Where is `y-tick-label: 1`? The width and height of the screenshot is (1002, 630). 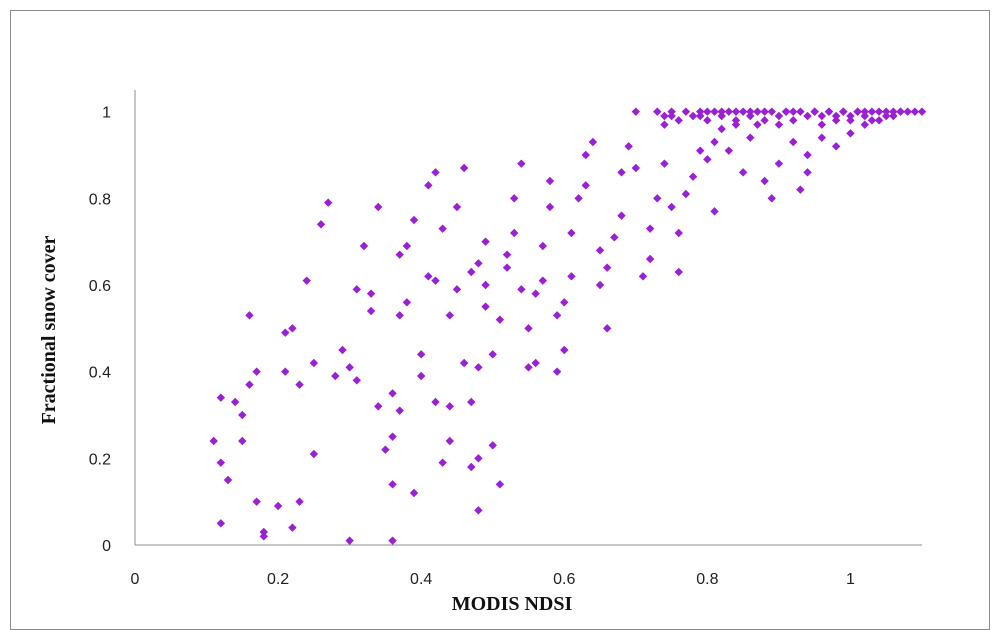
y-tick-label: 1 is located at coordinates (106, 113).